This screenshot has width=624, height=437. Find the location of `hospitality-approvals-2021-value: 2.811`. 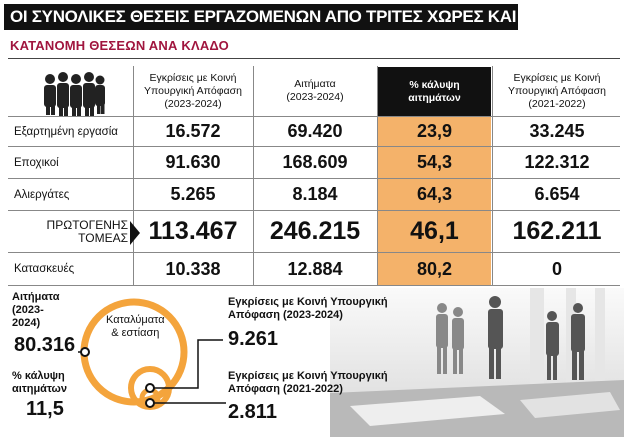

hospitality-approvals-2021-value: 2.811 is located at coordinates (252, 412).